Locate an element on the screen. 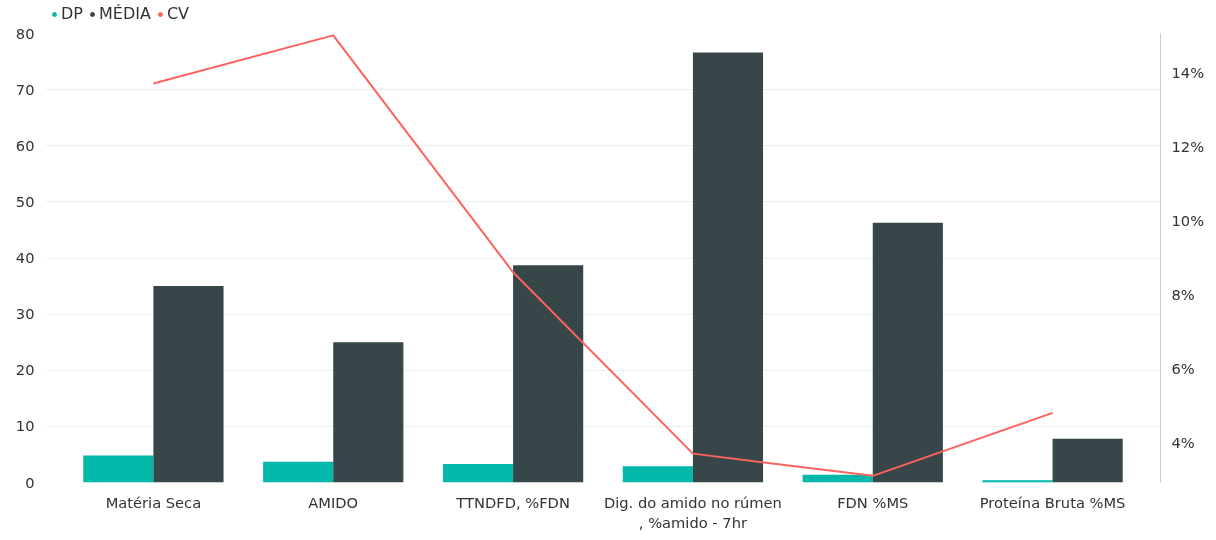 This screenshot has width=1216, height=540. legend-label: CV is located at coordinates (177, 13).